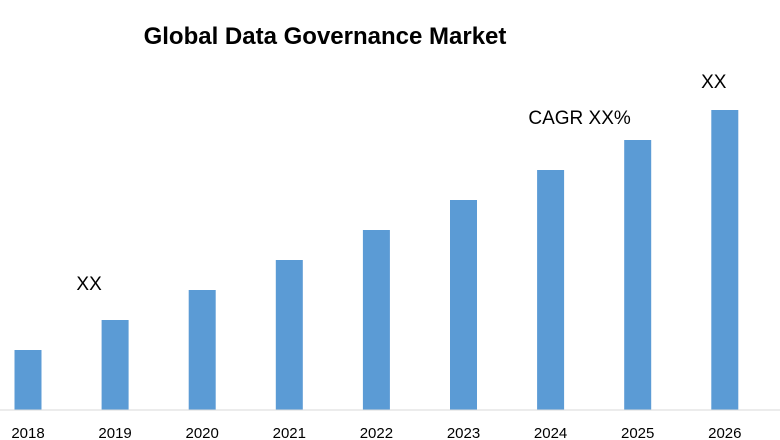 The image size is (780, 440). What do you see at coordinates (28, 380) in the screenshot?
I see `bar-2018` at bounding box center [28, 380].